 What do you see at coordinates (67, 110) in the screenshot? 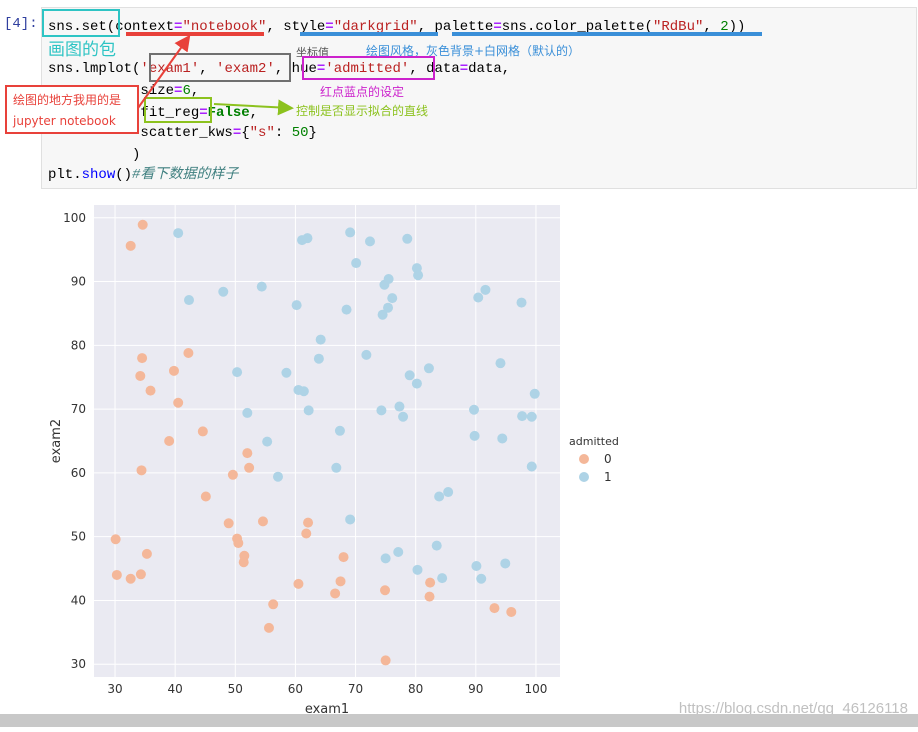
I see `jupyter-annotation: 绘图的地方我用的是 jupyter notebook` at bounding box center [67, 110].